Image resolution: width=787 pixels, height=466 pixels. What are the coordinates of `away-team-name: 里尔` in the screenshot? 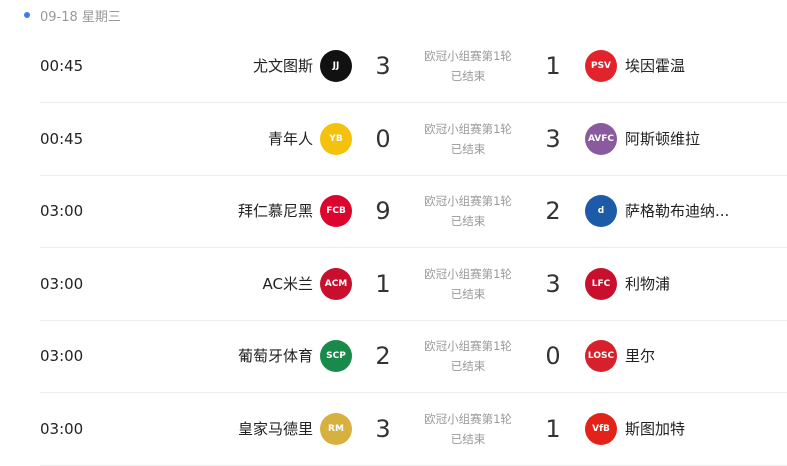 It's located at (640, 356).